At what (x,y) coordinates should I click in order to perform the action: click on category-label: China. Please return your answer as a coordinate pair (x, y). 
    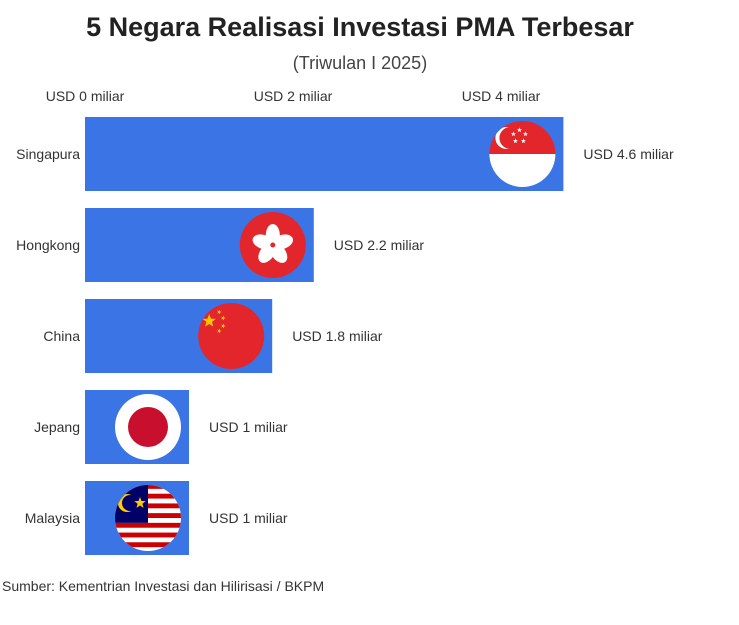
    Looking at the image, I should click on (61, 336).